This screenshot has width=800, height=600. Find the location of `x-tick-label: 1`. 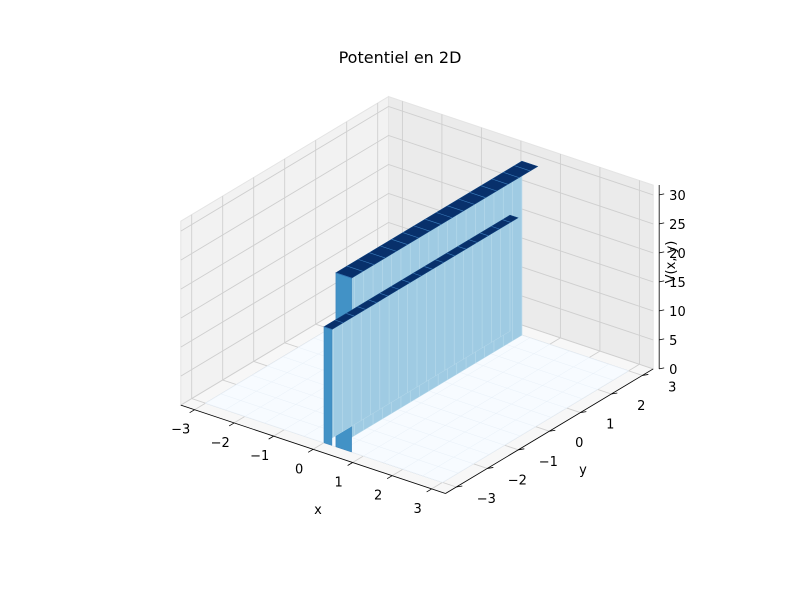

x-tick-label: 1 is located at coordinates (339, 483).